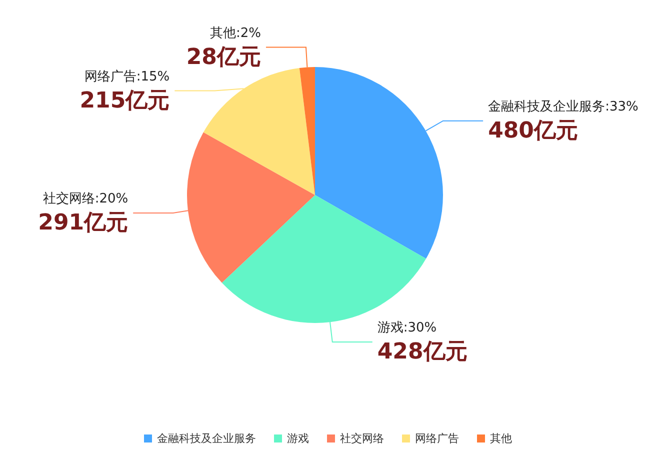  What do you see at coordinates (501, 438) in the screenshot?
I see `legend-label: 其他` at bounding box center [501, 438].